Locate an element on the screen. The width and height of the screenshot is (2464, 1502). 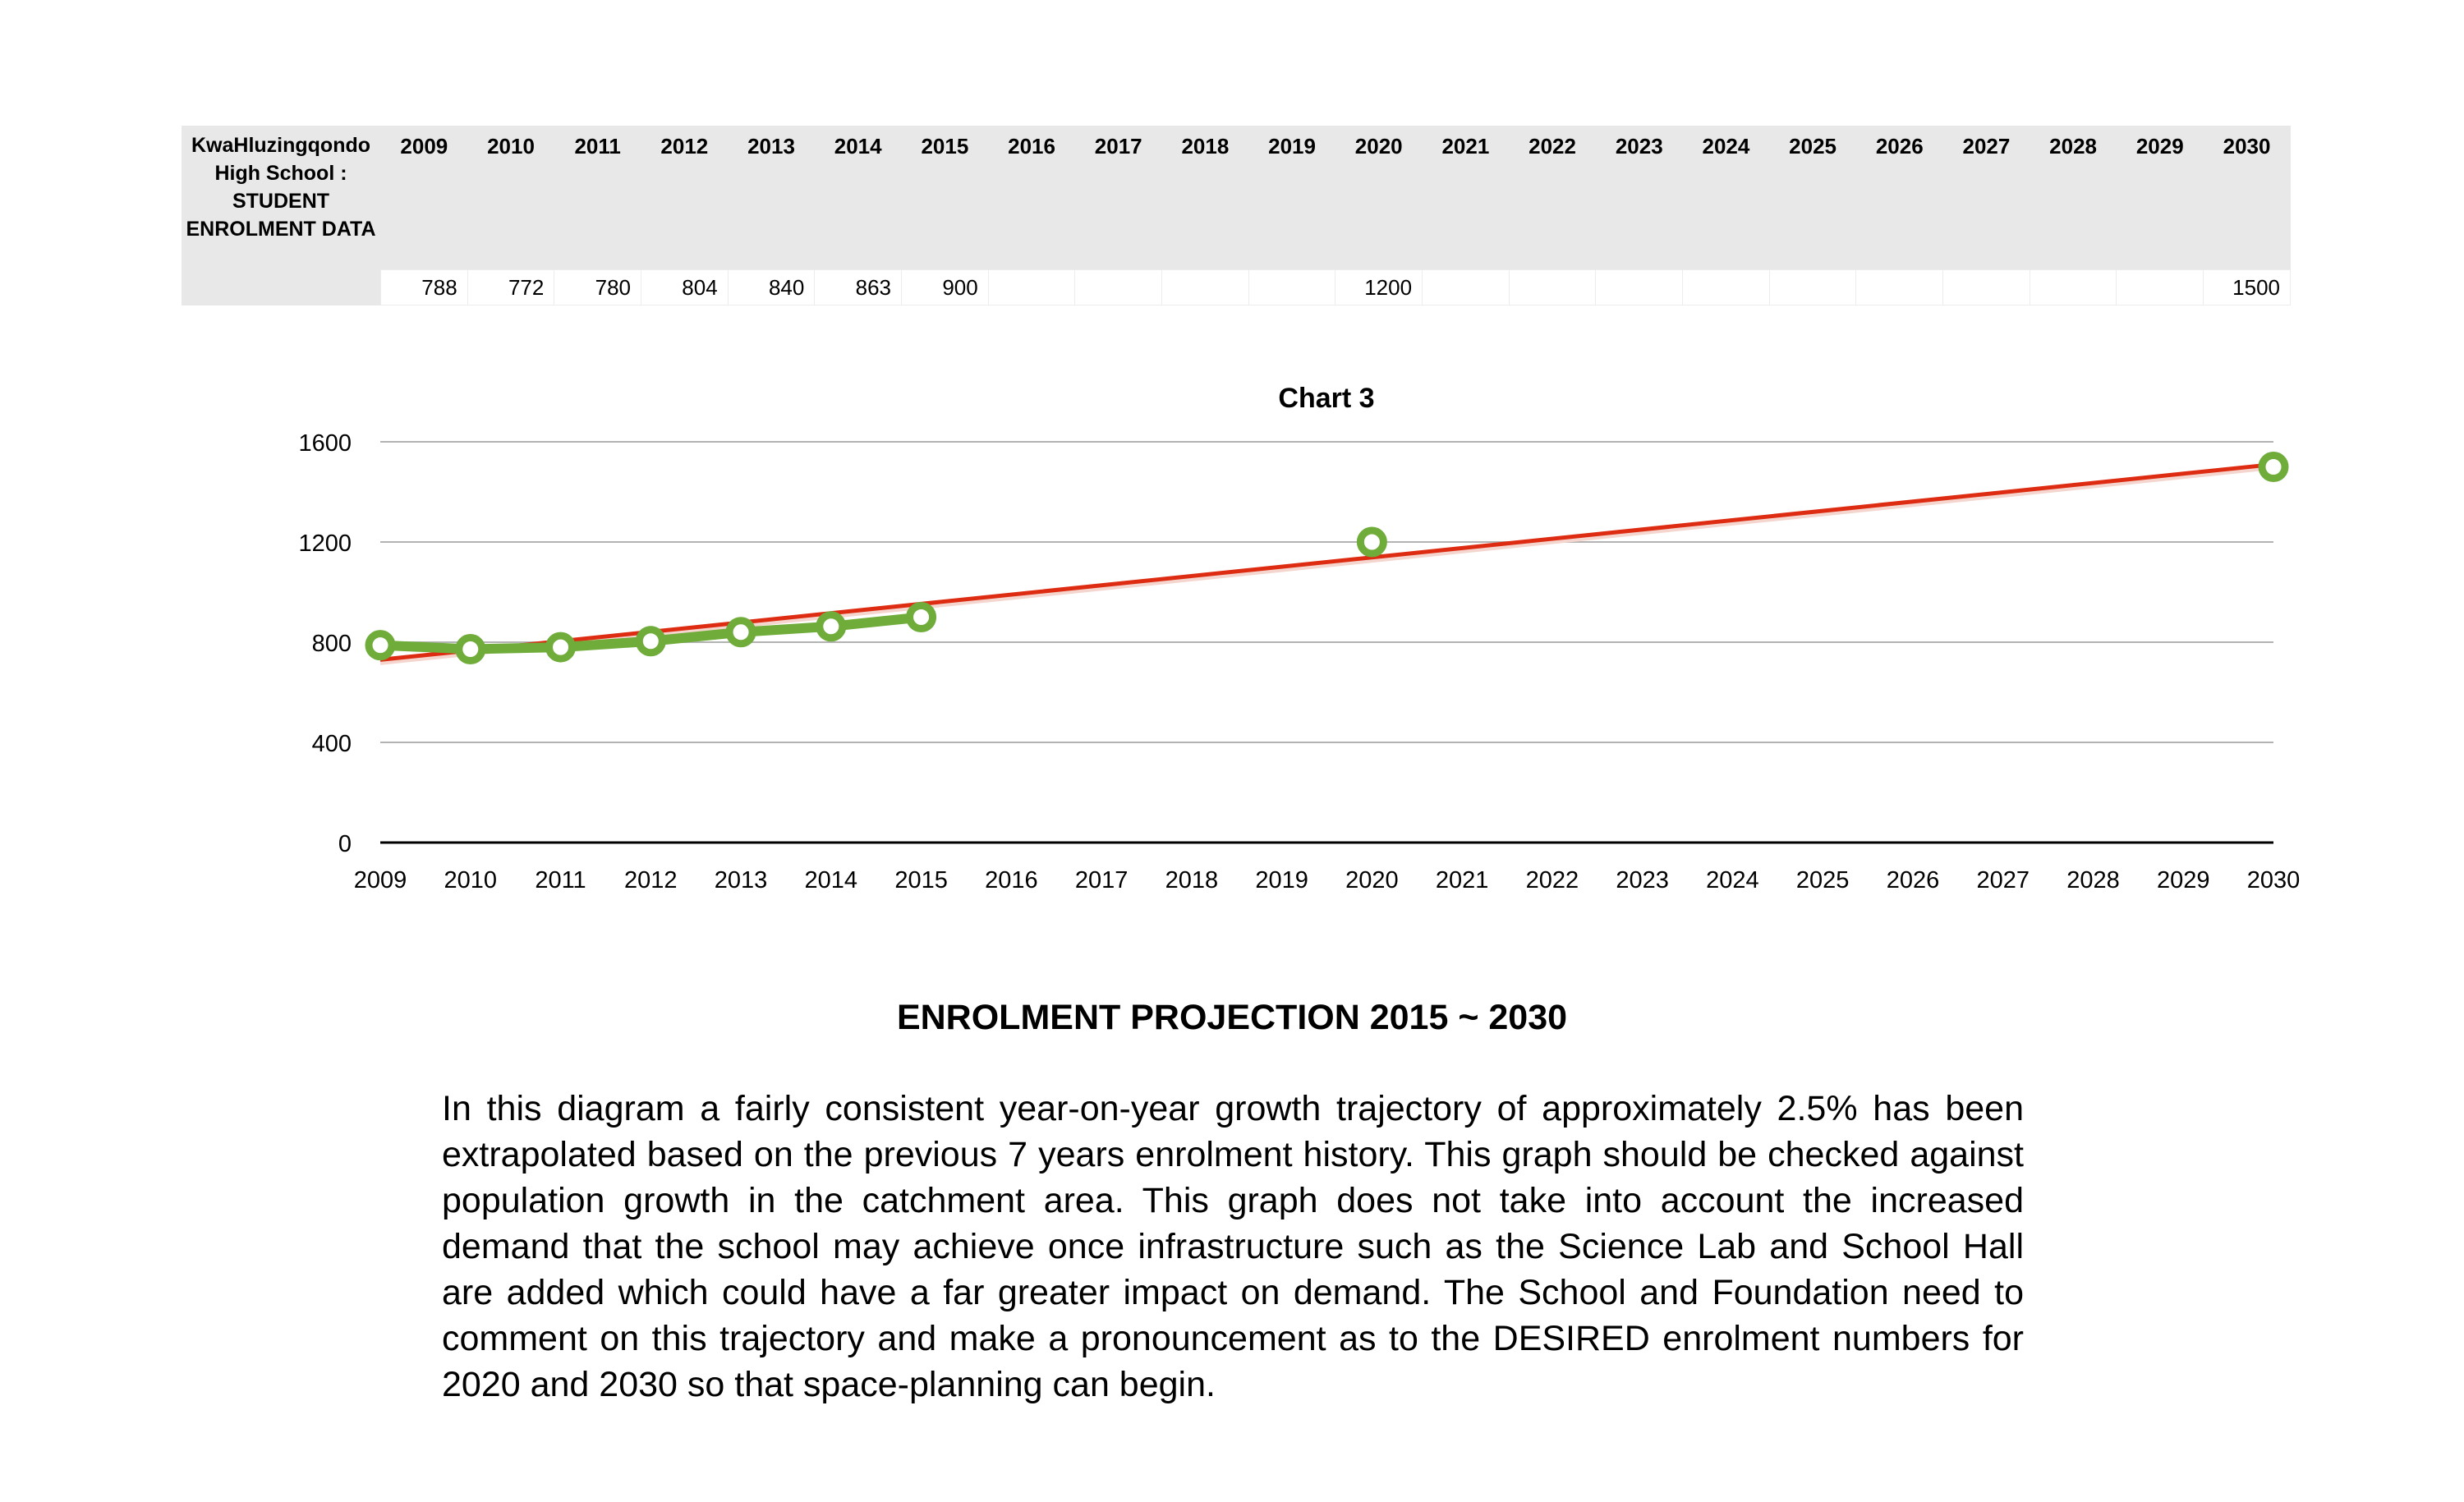
x-tick-label: 2029 is located at coordinates (2183, 880).